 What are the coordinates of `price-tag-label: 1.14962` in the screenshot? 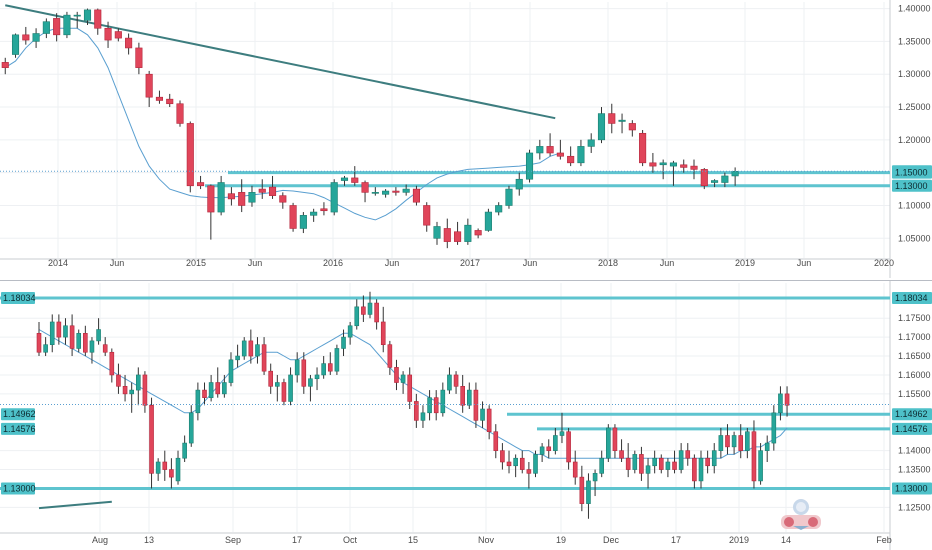 It's located at (911, 414).